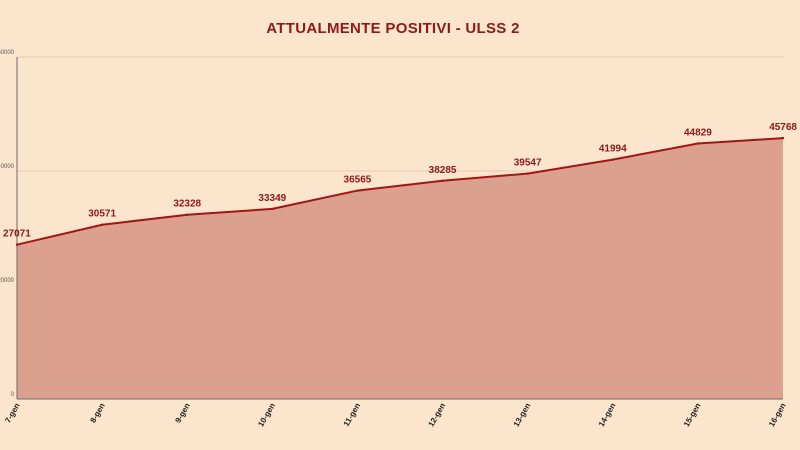 Image resolution: width=800 pixels, height=450 pixels. What do you see at coordinates (443, 170) in the screenshot?
I see `data-label: 38285` at bounding box center [443, 170].